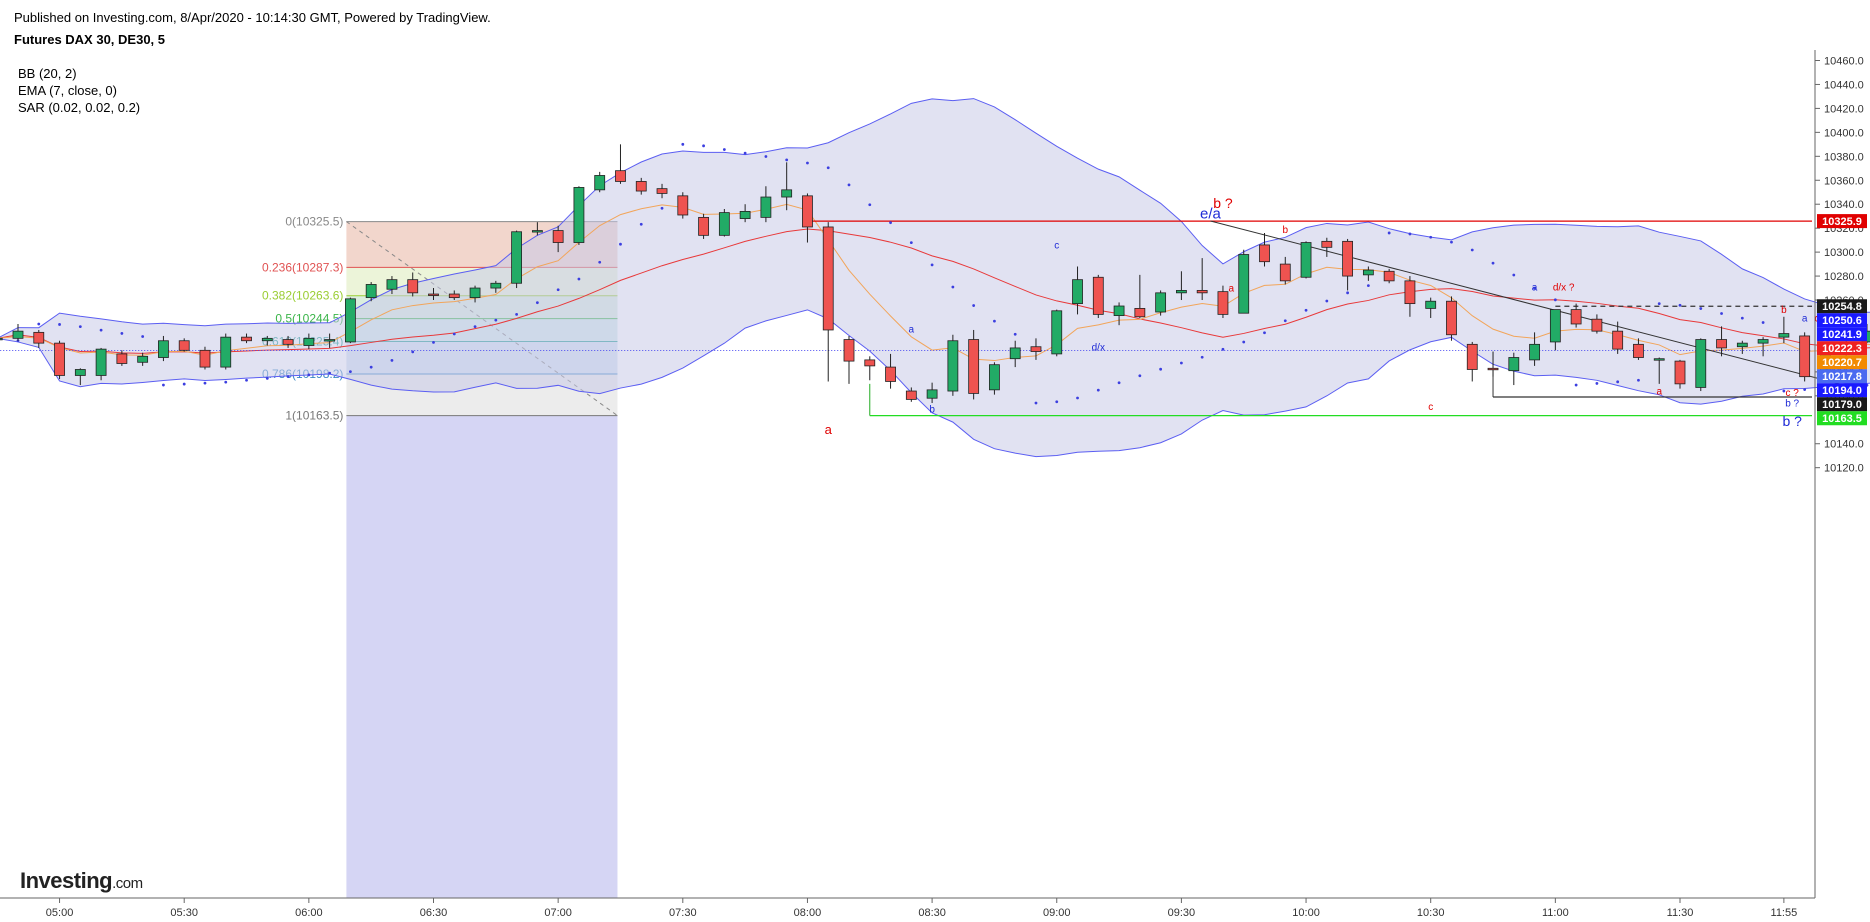 This screenshot has height=922, width=1870. What do you see at coordinates (1211, 214) in the screenshot?
I see `wave-label: e/a` at bounding box center [1211, 214].